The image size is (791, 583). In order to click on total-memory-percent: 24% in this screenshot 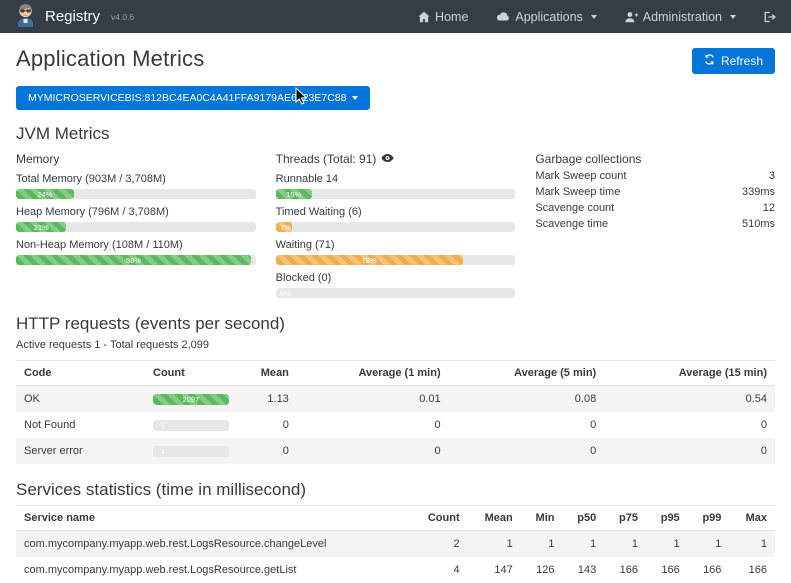, I will do `click(45, 194)`.